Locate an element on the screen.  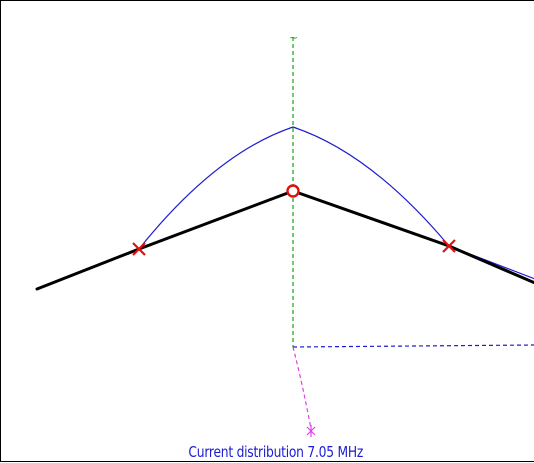
load-left-cross-icon is located at coordinates (139, 249).